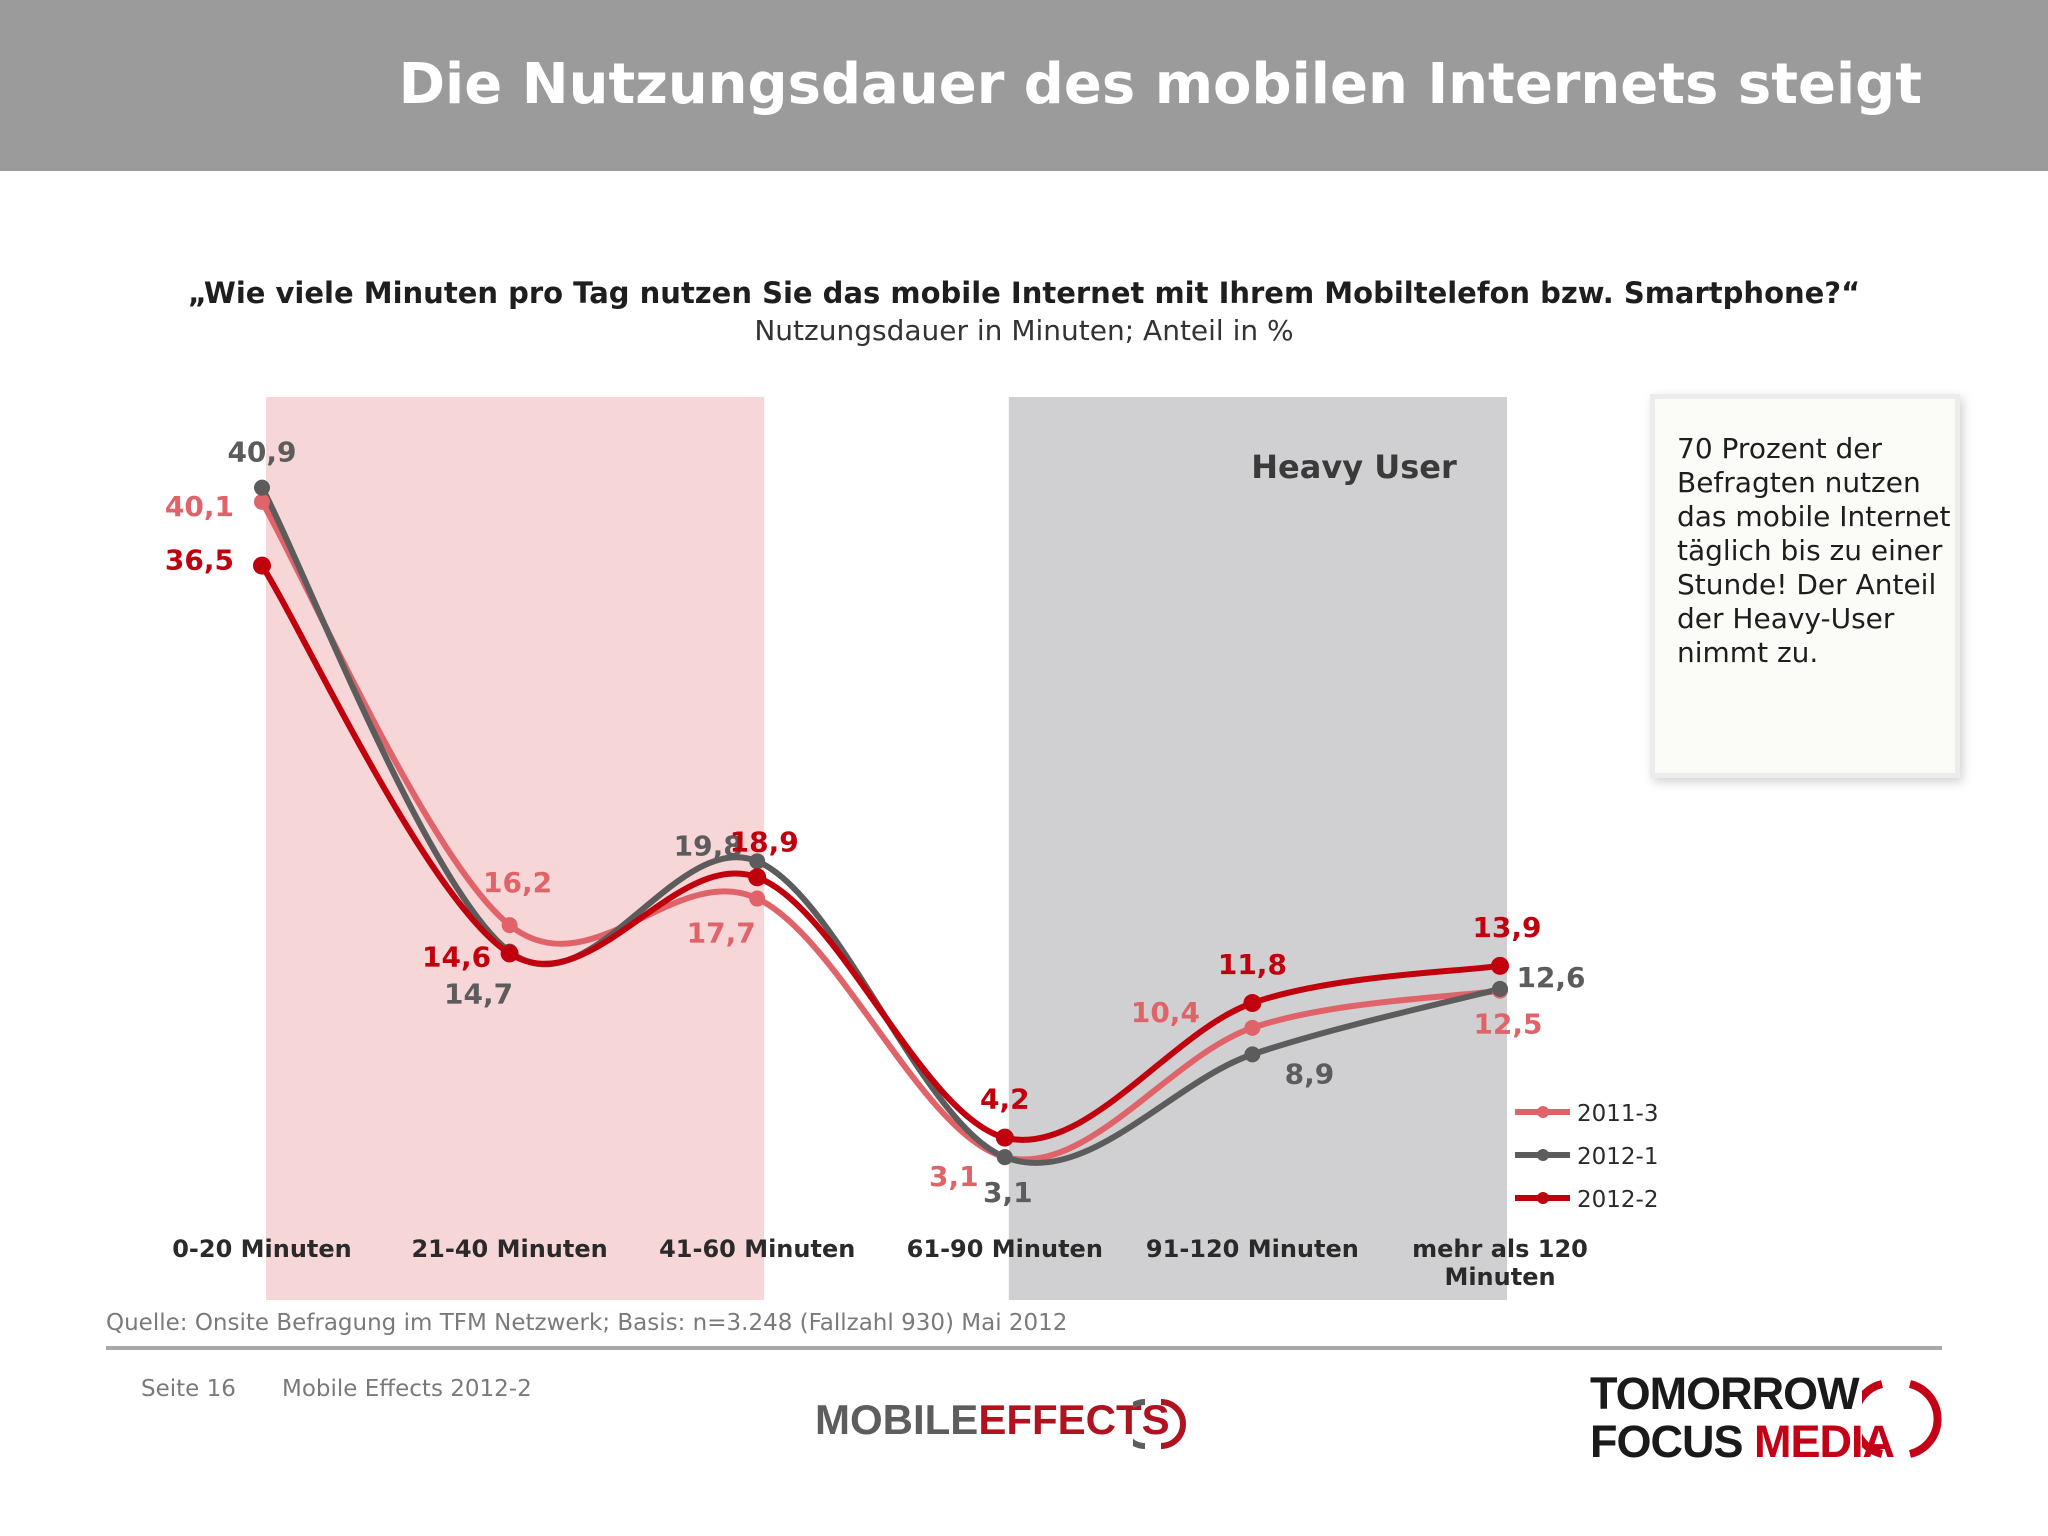  Describe the element at coordinates (1004, 1157) in the screenshot. I see `data-point-2012-1-61-90-minuten` at that location.